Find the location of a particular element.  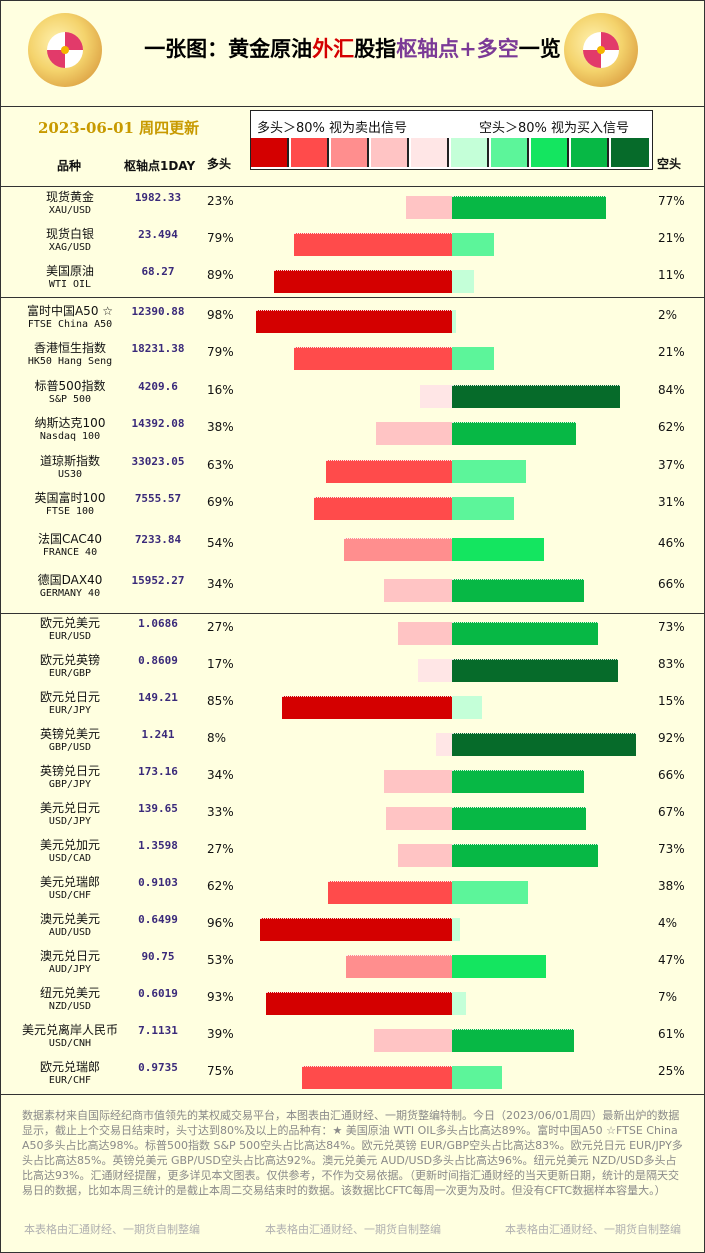

separator-line is located at coordinates (352, 106).